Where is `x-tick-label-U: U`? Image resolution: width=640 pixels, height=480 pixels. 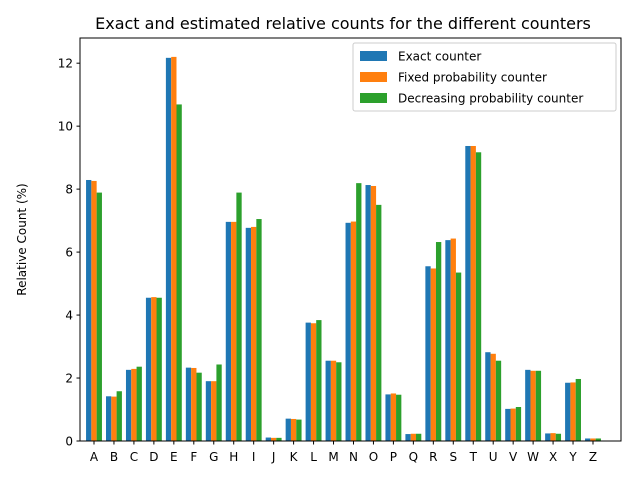 x-tick-label-U: U is located at coordinates (493, 457).